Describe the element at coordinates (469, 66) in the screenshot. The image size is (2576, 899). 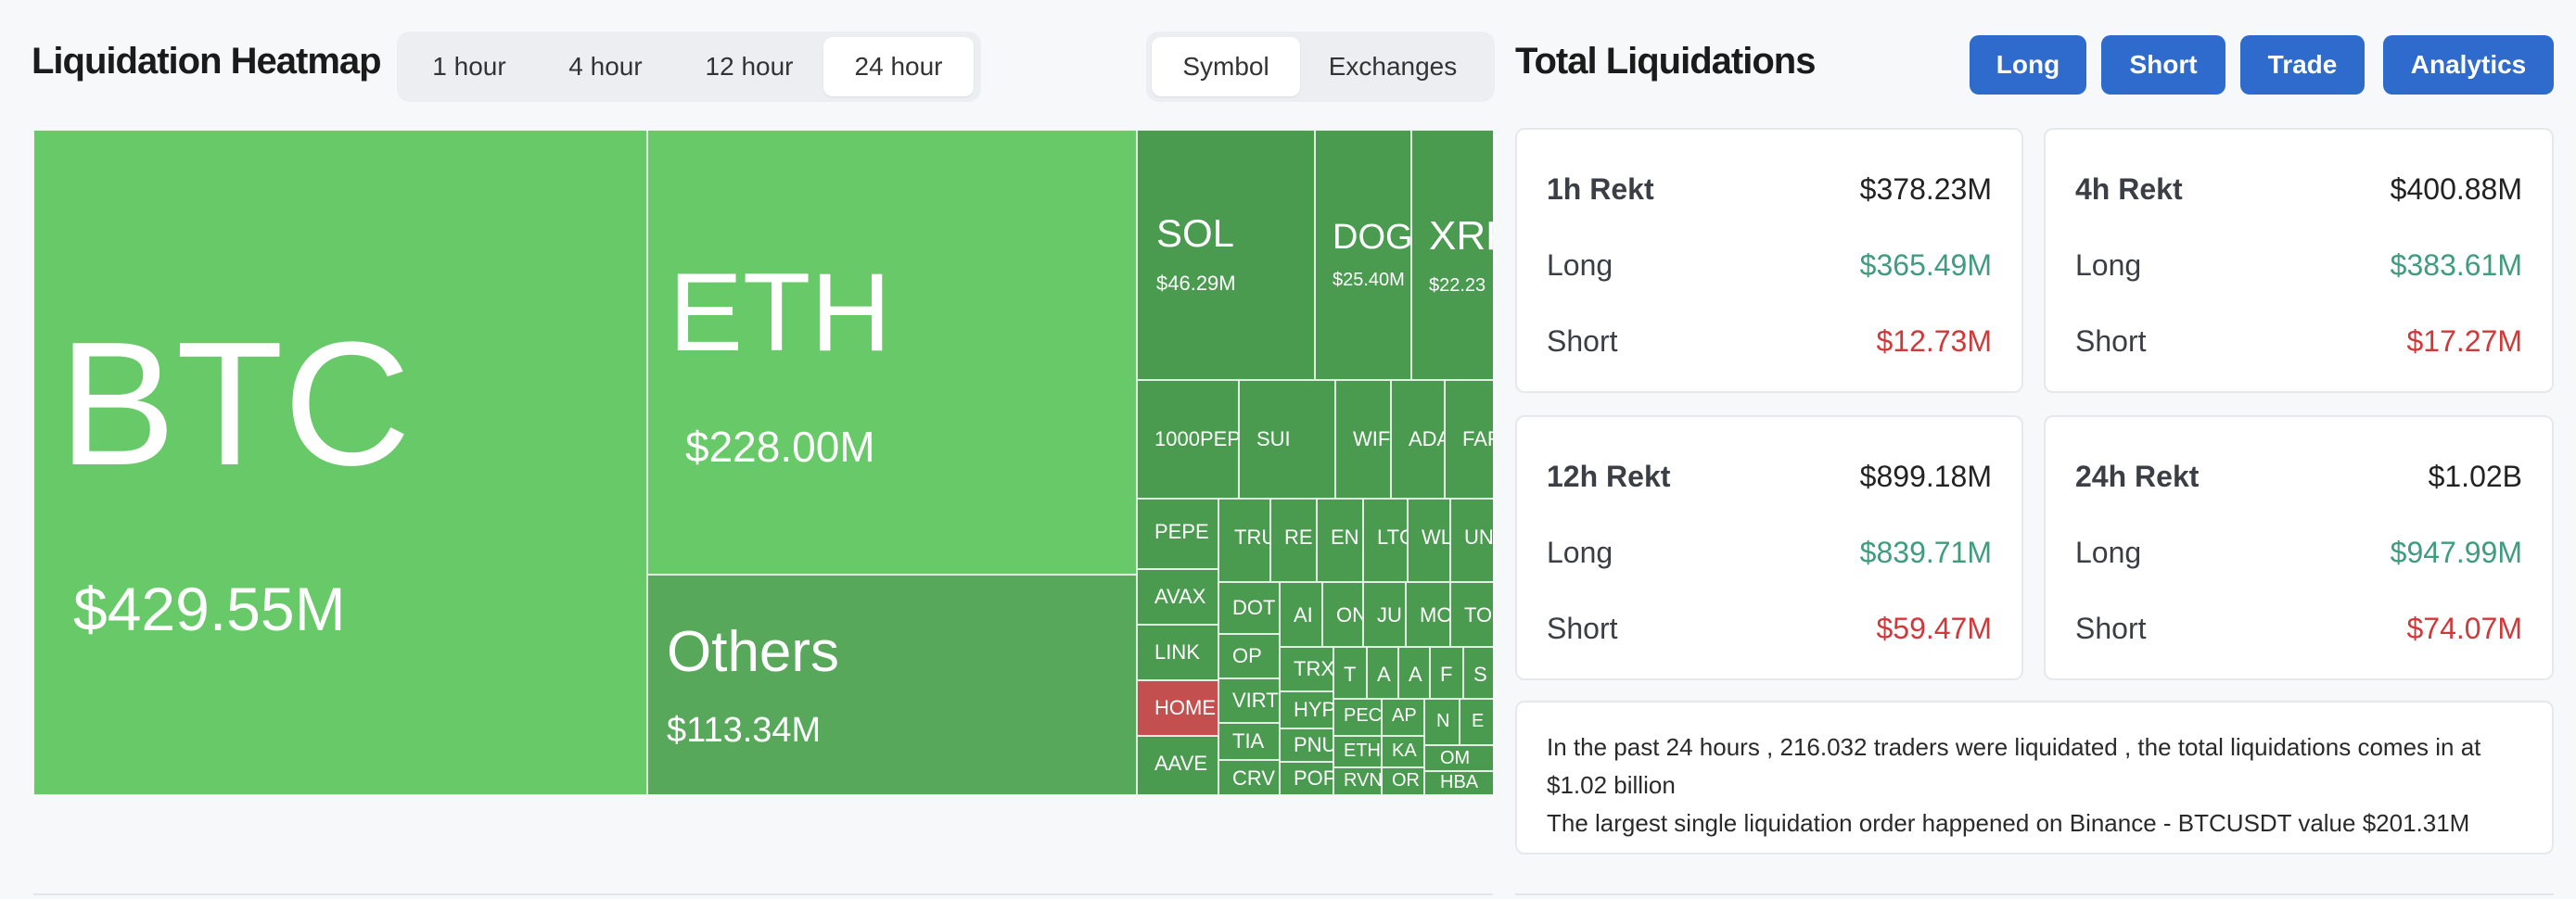
I see `time-option-1h: 1 hour` at that location.